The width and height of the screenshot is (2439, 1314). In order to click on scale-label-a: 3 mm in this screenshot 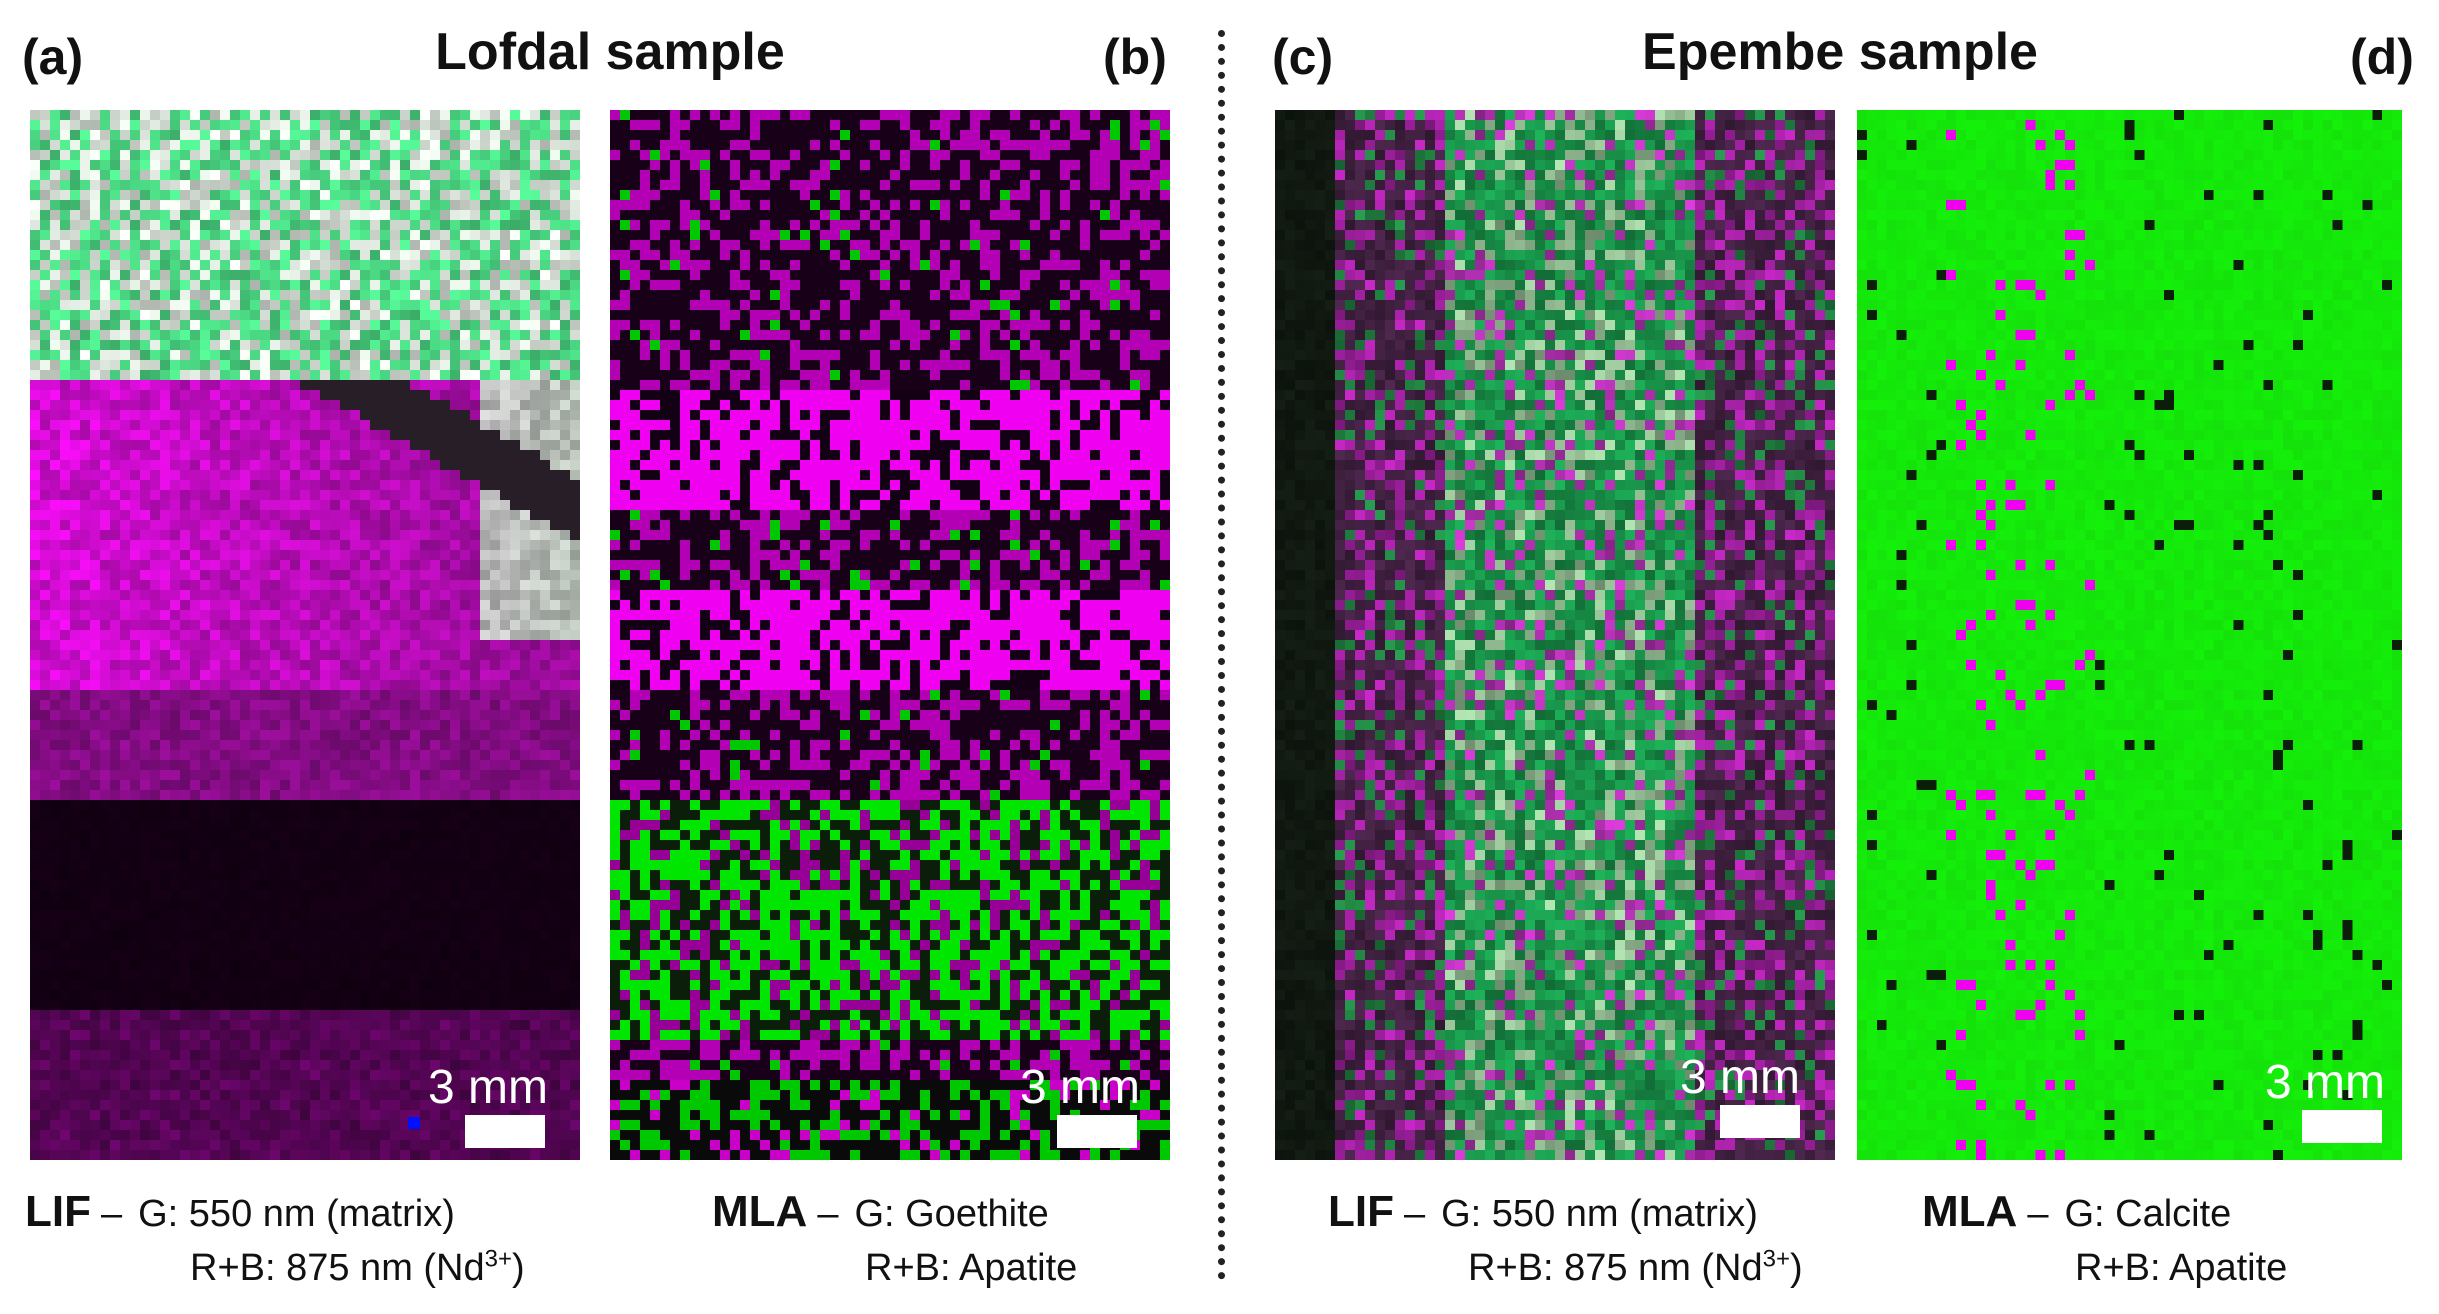, I will do `click(488, 1087)`.